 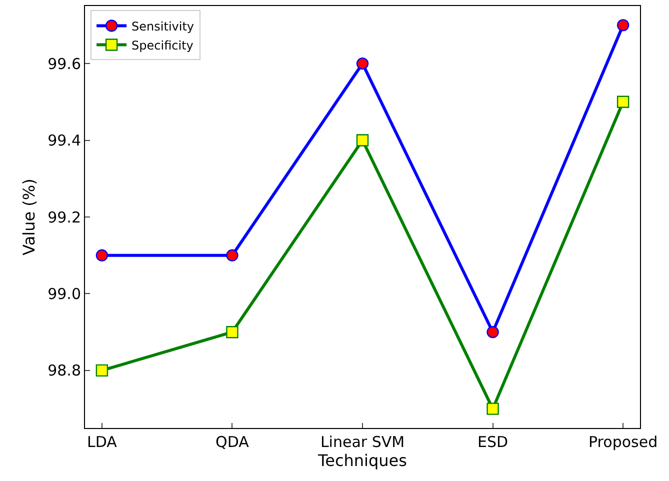 What do you see at coordinates (493, 442) in the screenshot?
I see `x-tick-label: ESD` at bounding box center [493, 442].